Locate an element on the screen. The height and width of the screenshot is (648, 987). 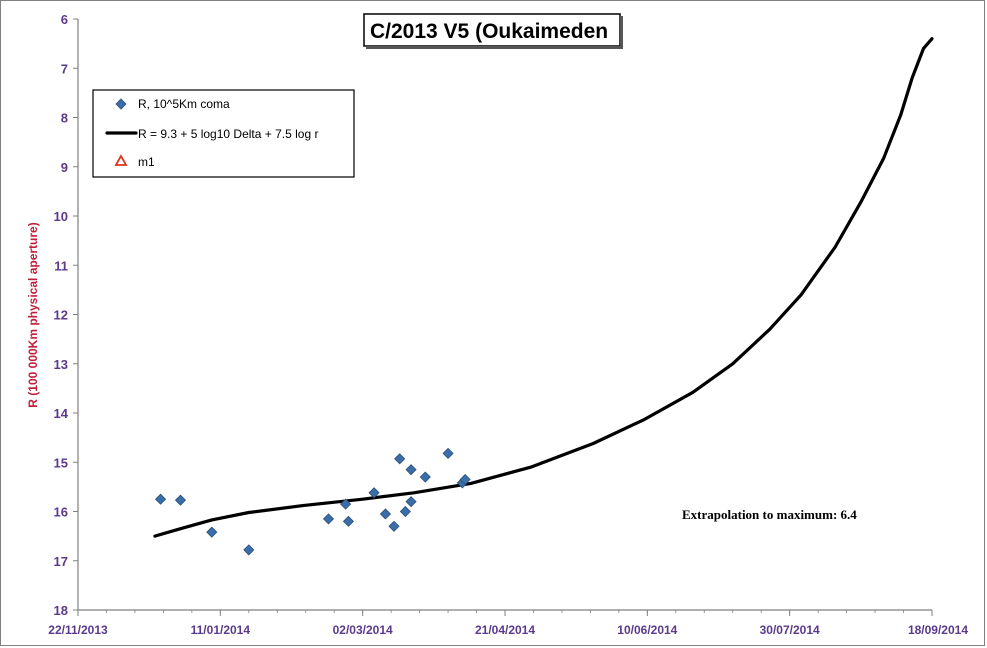
y-axis-label: R (100 000Km physical aperture) is located at coordinates (33, 314).